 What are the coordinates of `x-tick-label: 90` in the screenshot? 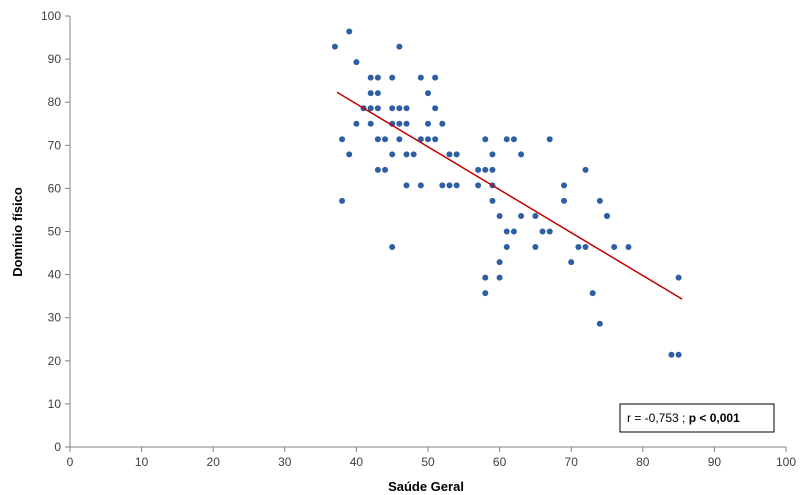 It's located at (715, 462).